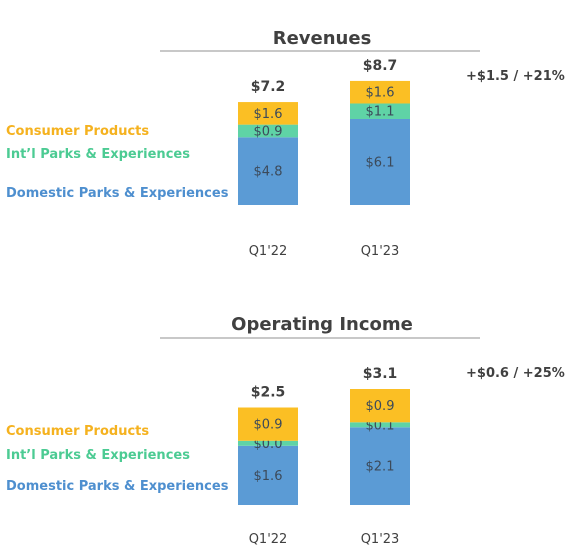 Image resolution: width=574 pixels, height=550 pixels. I want to click on chart-1-total-2: $8.7, so click(380, 66).